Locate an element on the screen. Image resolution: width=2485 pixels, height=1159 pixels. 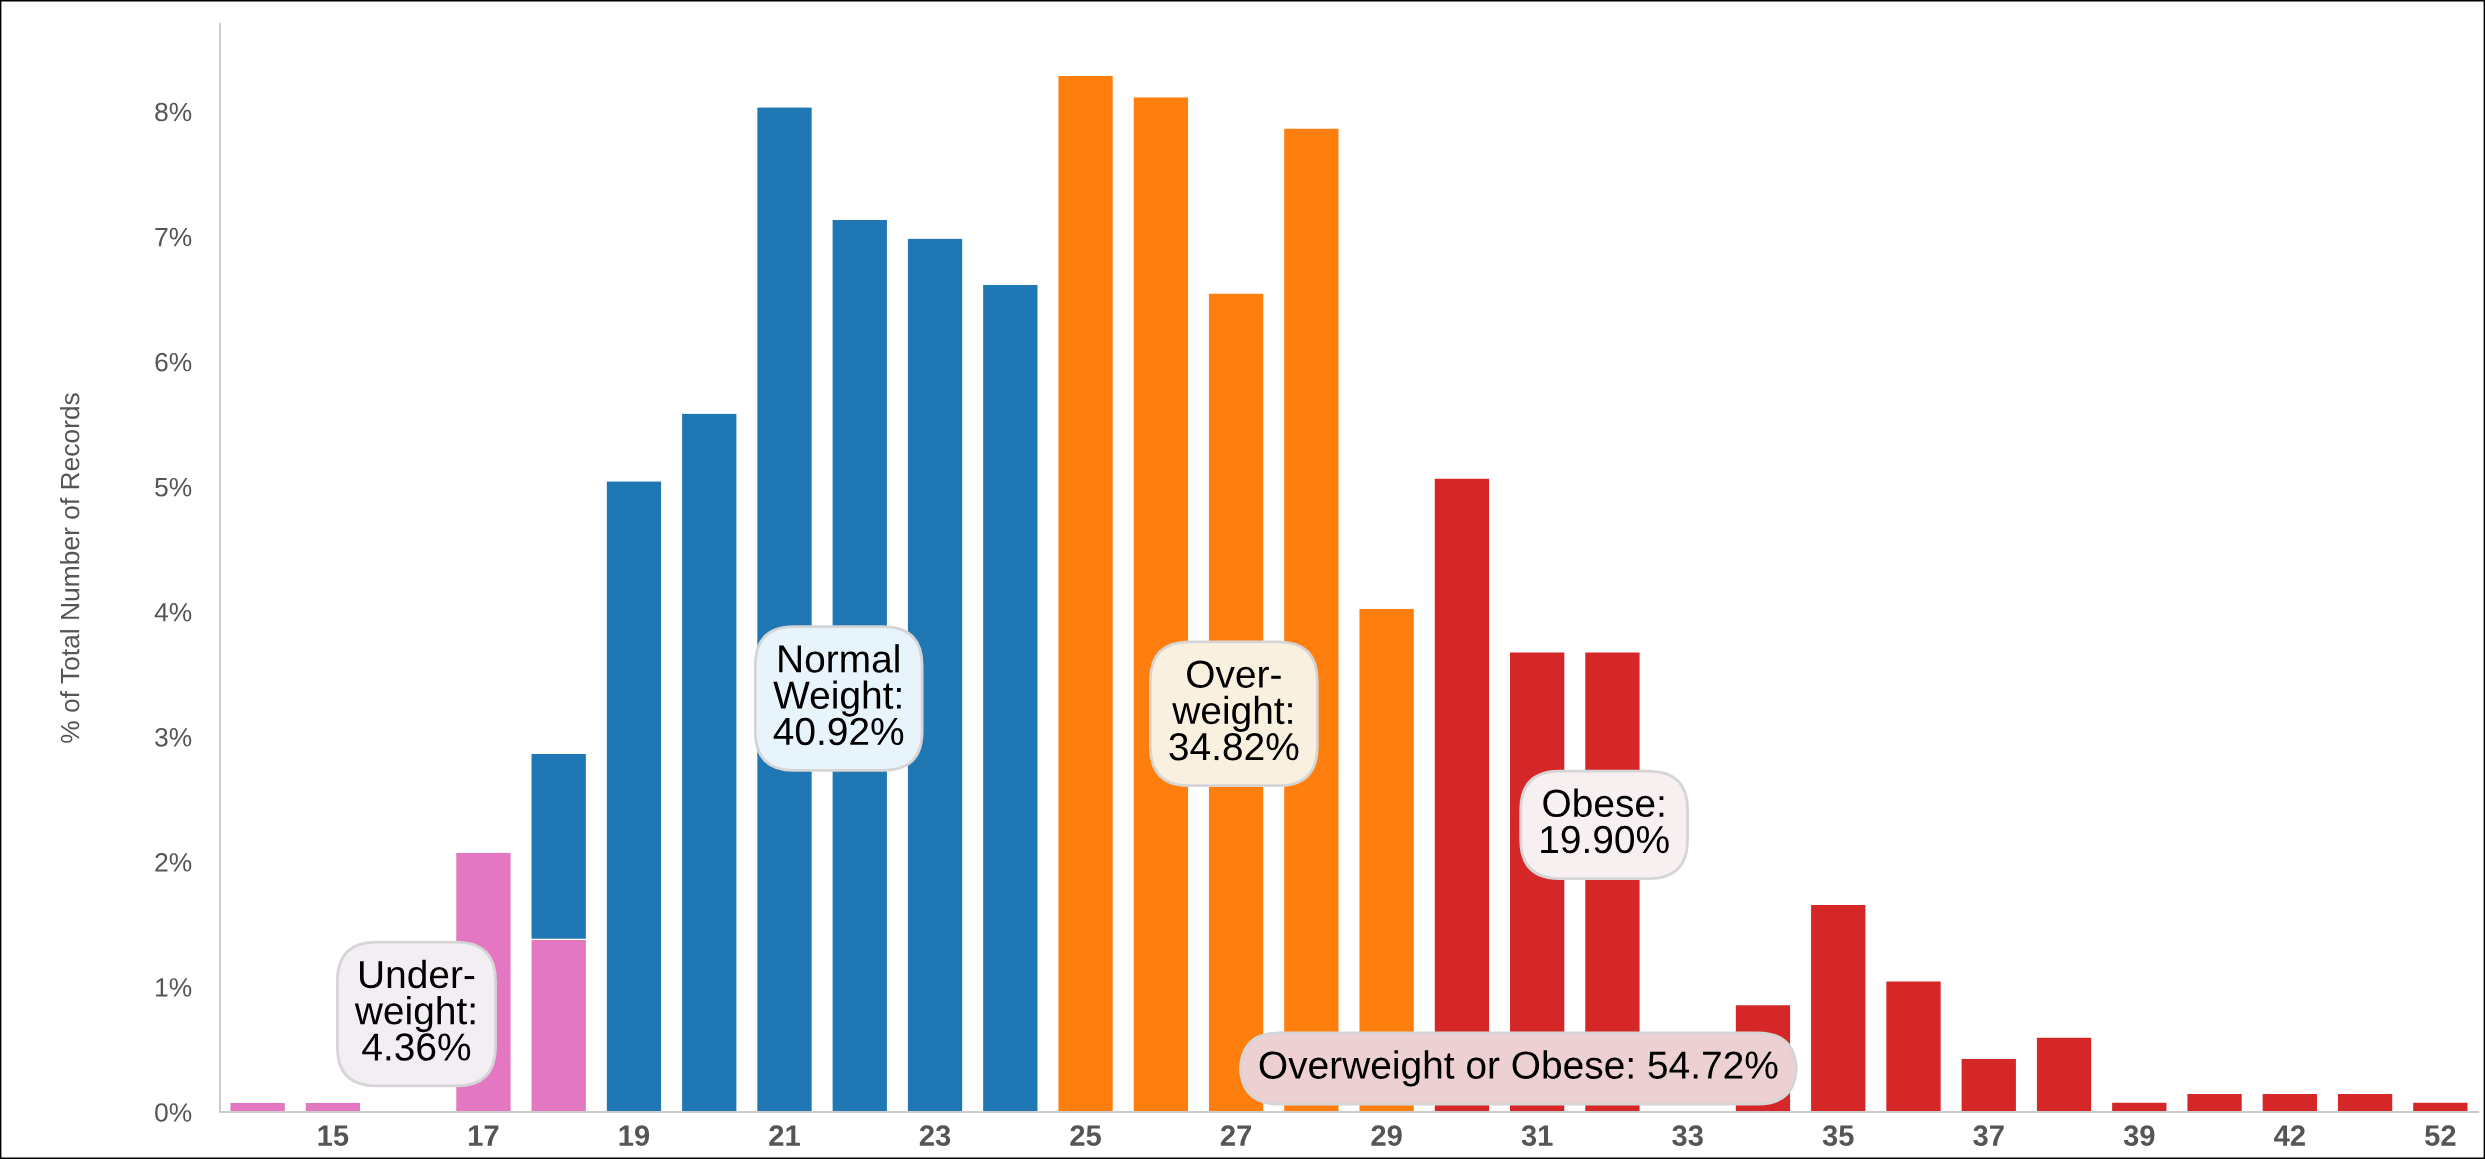
x-tick-label: 21 is located at coordinates (784, 1135).